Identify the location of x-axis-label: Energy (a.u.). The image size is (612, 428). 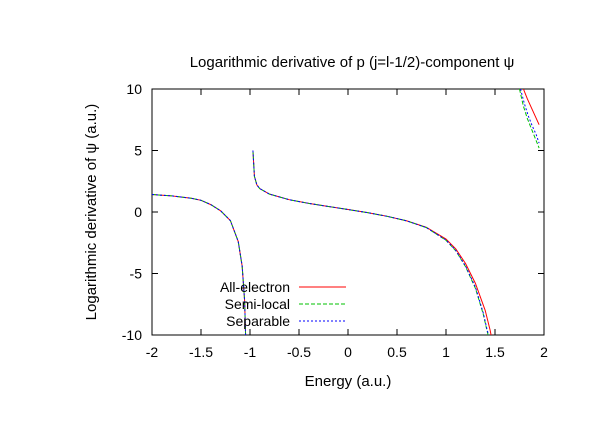
(348, 381).